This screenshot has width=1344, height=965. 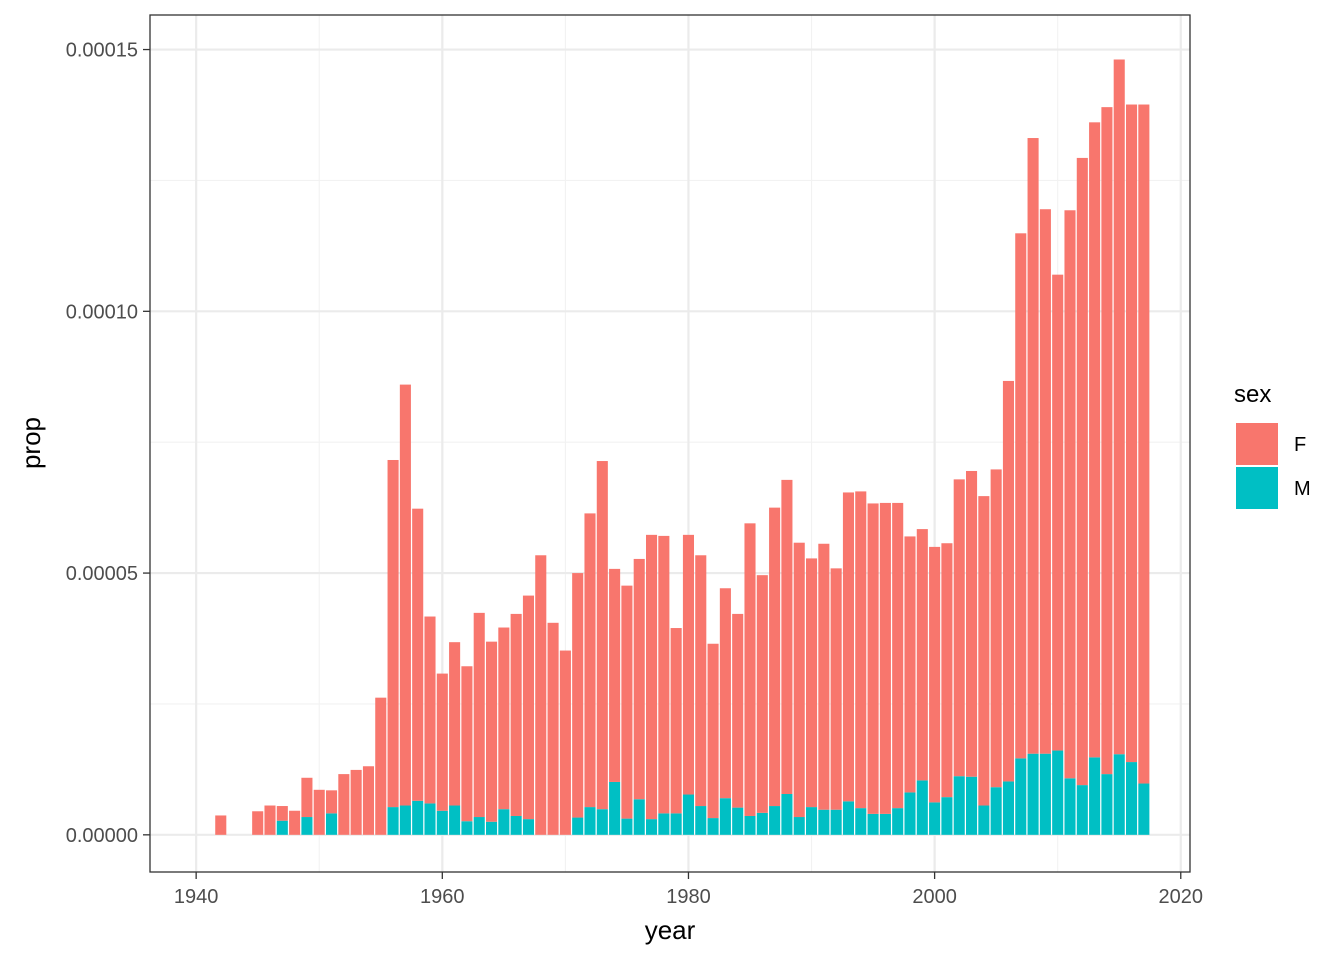 I want to click on x-axis-title: year, so click(x=670, y=930).